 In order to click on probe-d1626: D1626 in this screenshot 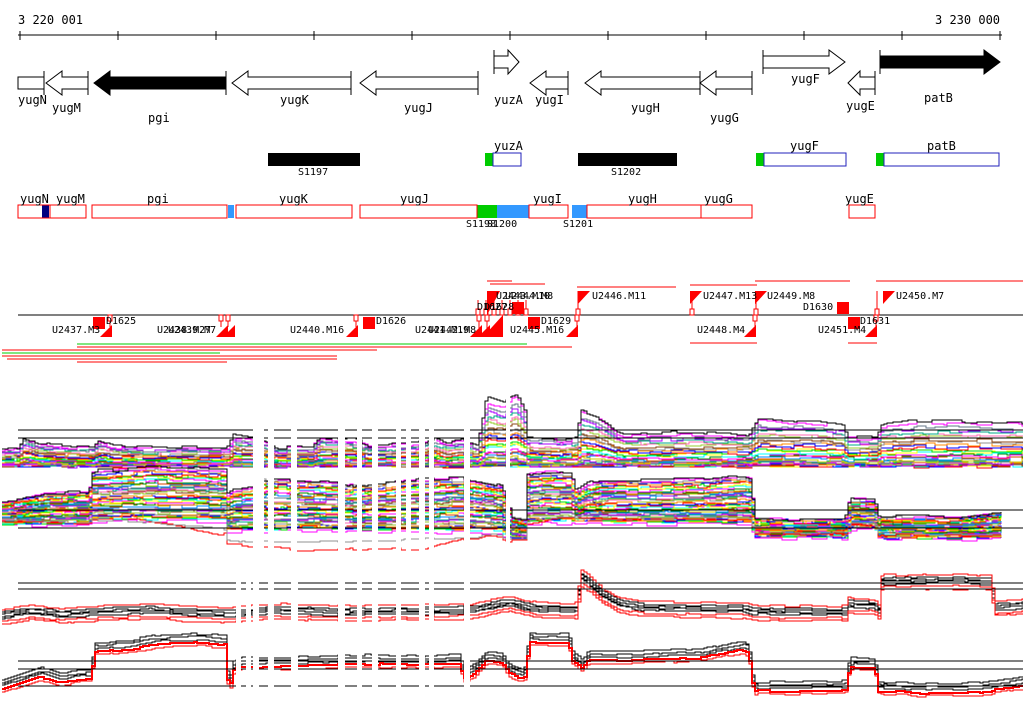, I will do `click(391, 321)`.